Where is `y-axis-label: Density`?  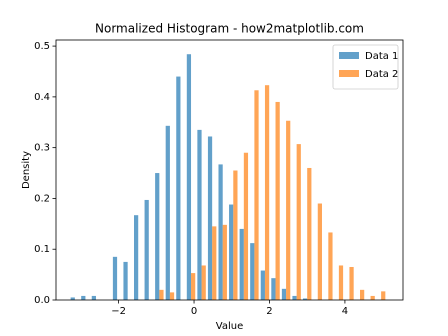
y-axis-label: Density is located at coordinates (26, 170).